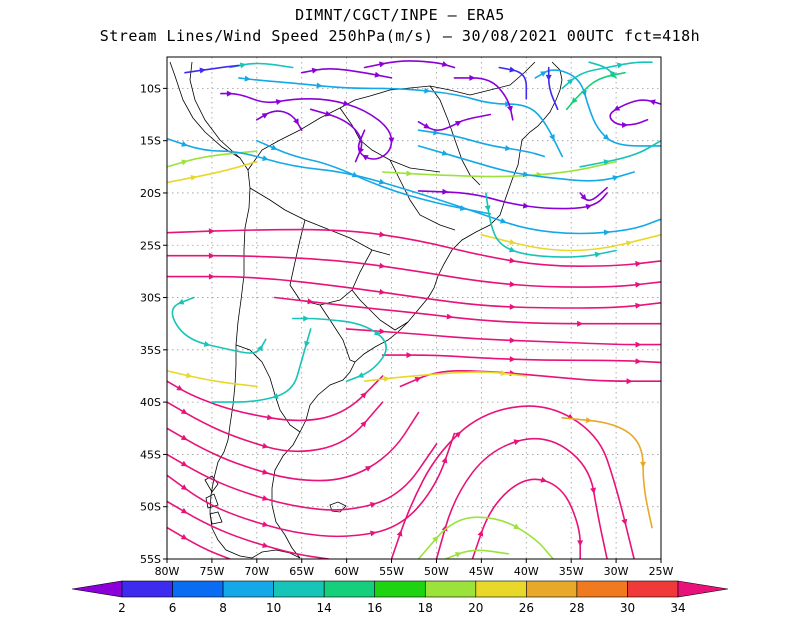  Describe the element at coordinates (122, 608) in the screenshot. I see `colorbar-label: 2` at that location.